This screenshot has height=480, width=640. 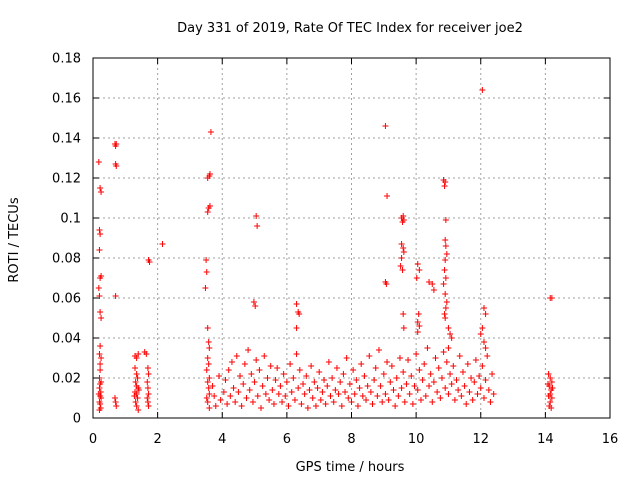 What do you see at coordinates (350, 467) in the screenshot?
I see `x-axis-label: GPS time / hours` at bounding box center [350, 467].